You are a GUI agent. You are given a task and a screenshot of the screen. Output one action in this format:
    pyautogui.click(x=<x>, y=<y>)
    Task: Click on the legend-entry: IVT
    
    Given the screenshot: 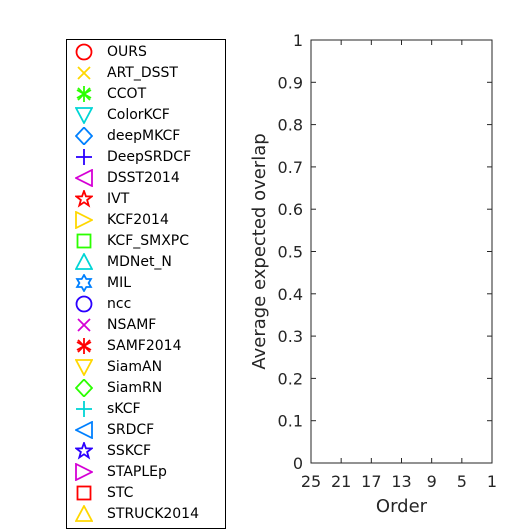 What is the action you would take?
    pyautogui.click(x=146, y=199)
    